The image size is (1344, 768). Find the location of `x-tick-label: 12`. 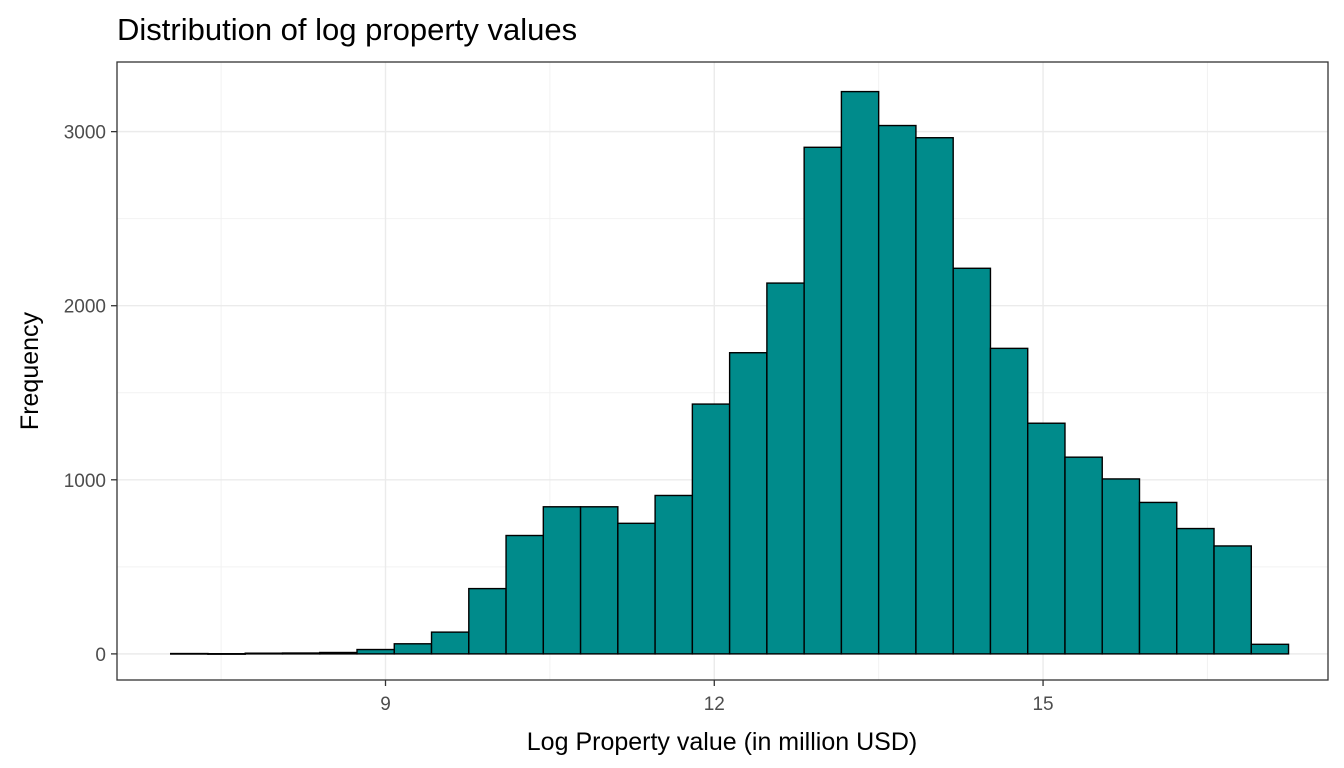

x-tick-label: 12 is located at coordinates (714, 704).